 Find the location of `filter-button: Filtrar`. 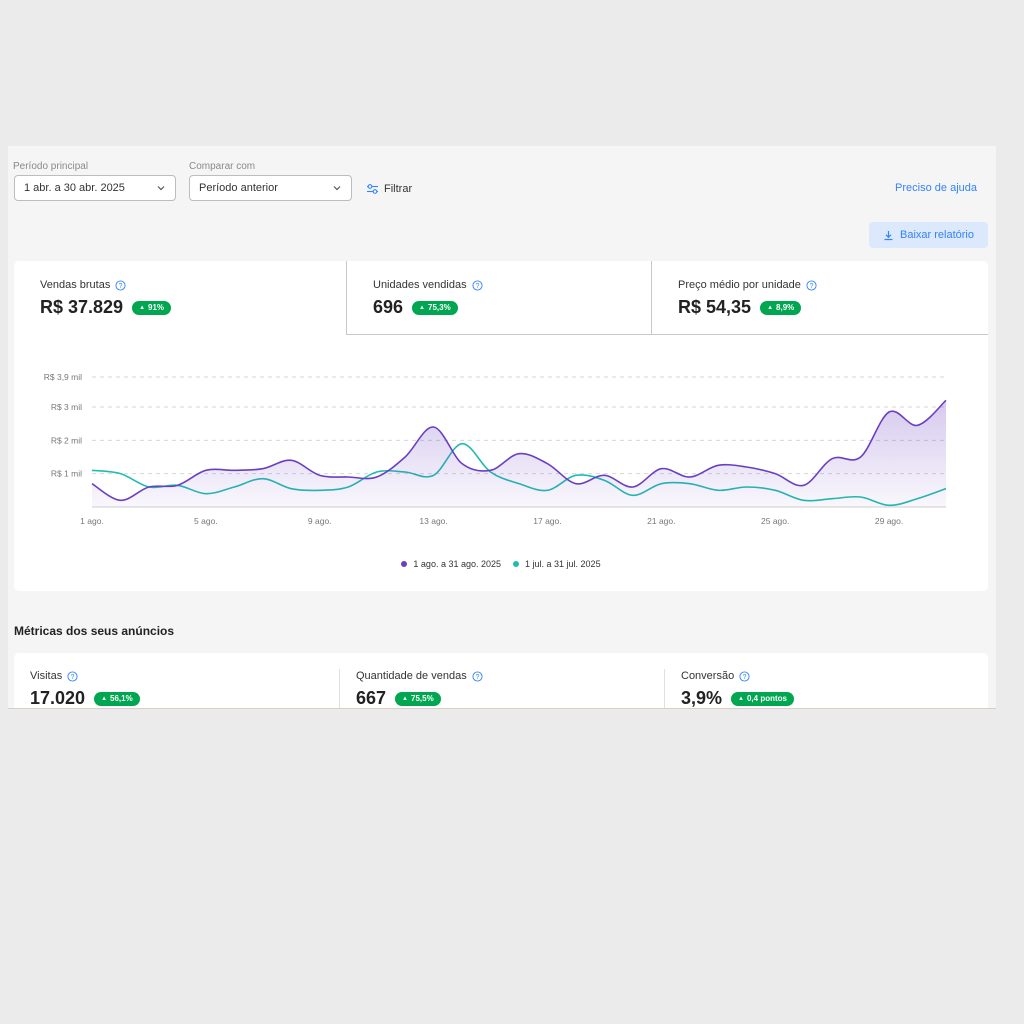

filter-button: Filtrar is located at coordinates (389, 189).